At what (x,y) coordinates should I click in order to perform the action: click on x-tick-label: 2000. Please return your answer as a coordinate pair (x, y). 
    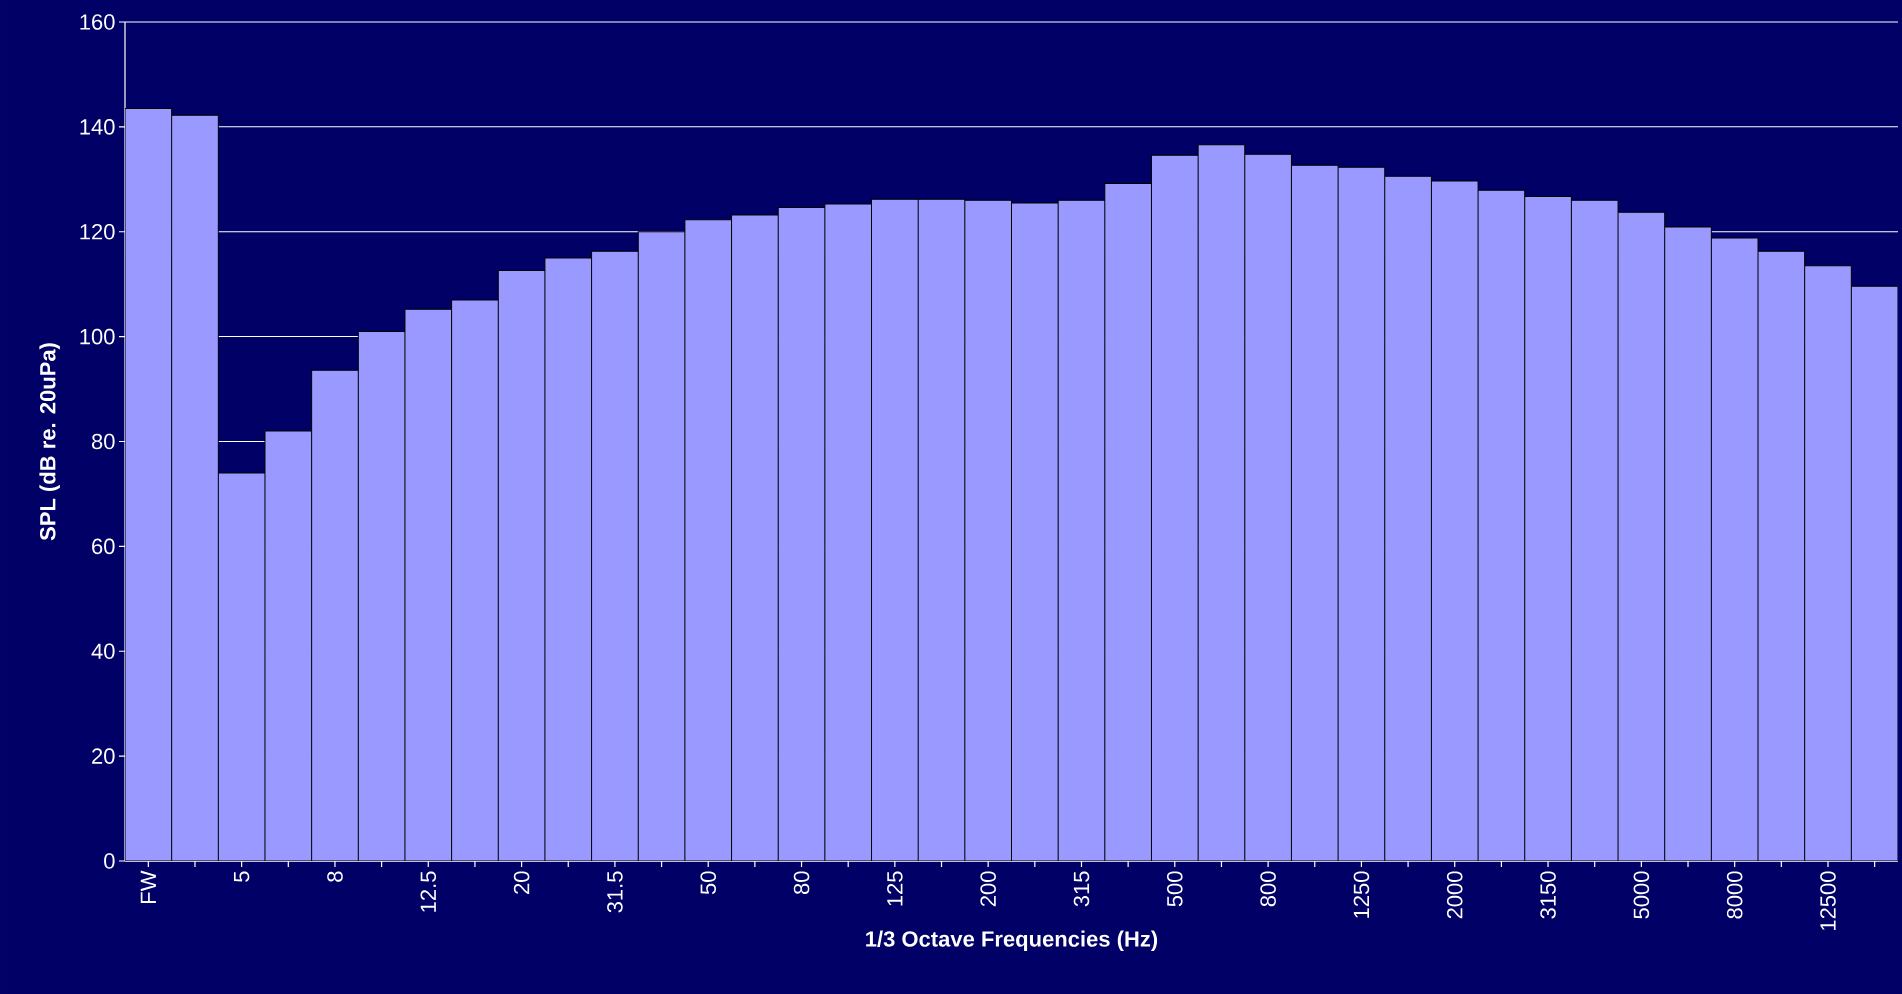
    Looking at the image, I should click on (1454, 895).